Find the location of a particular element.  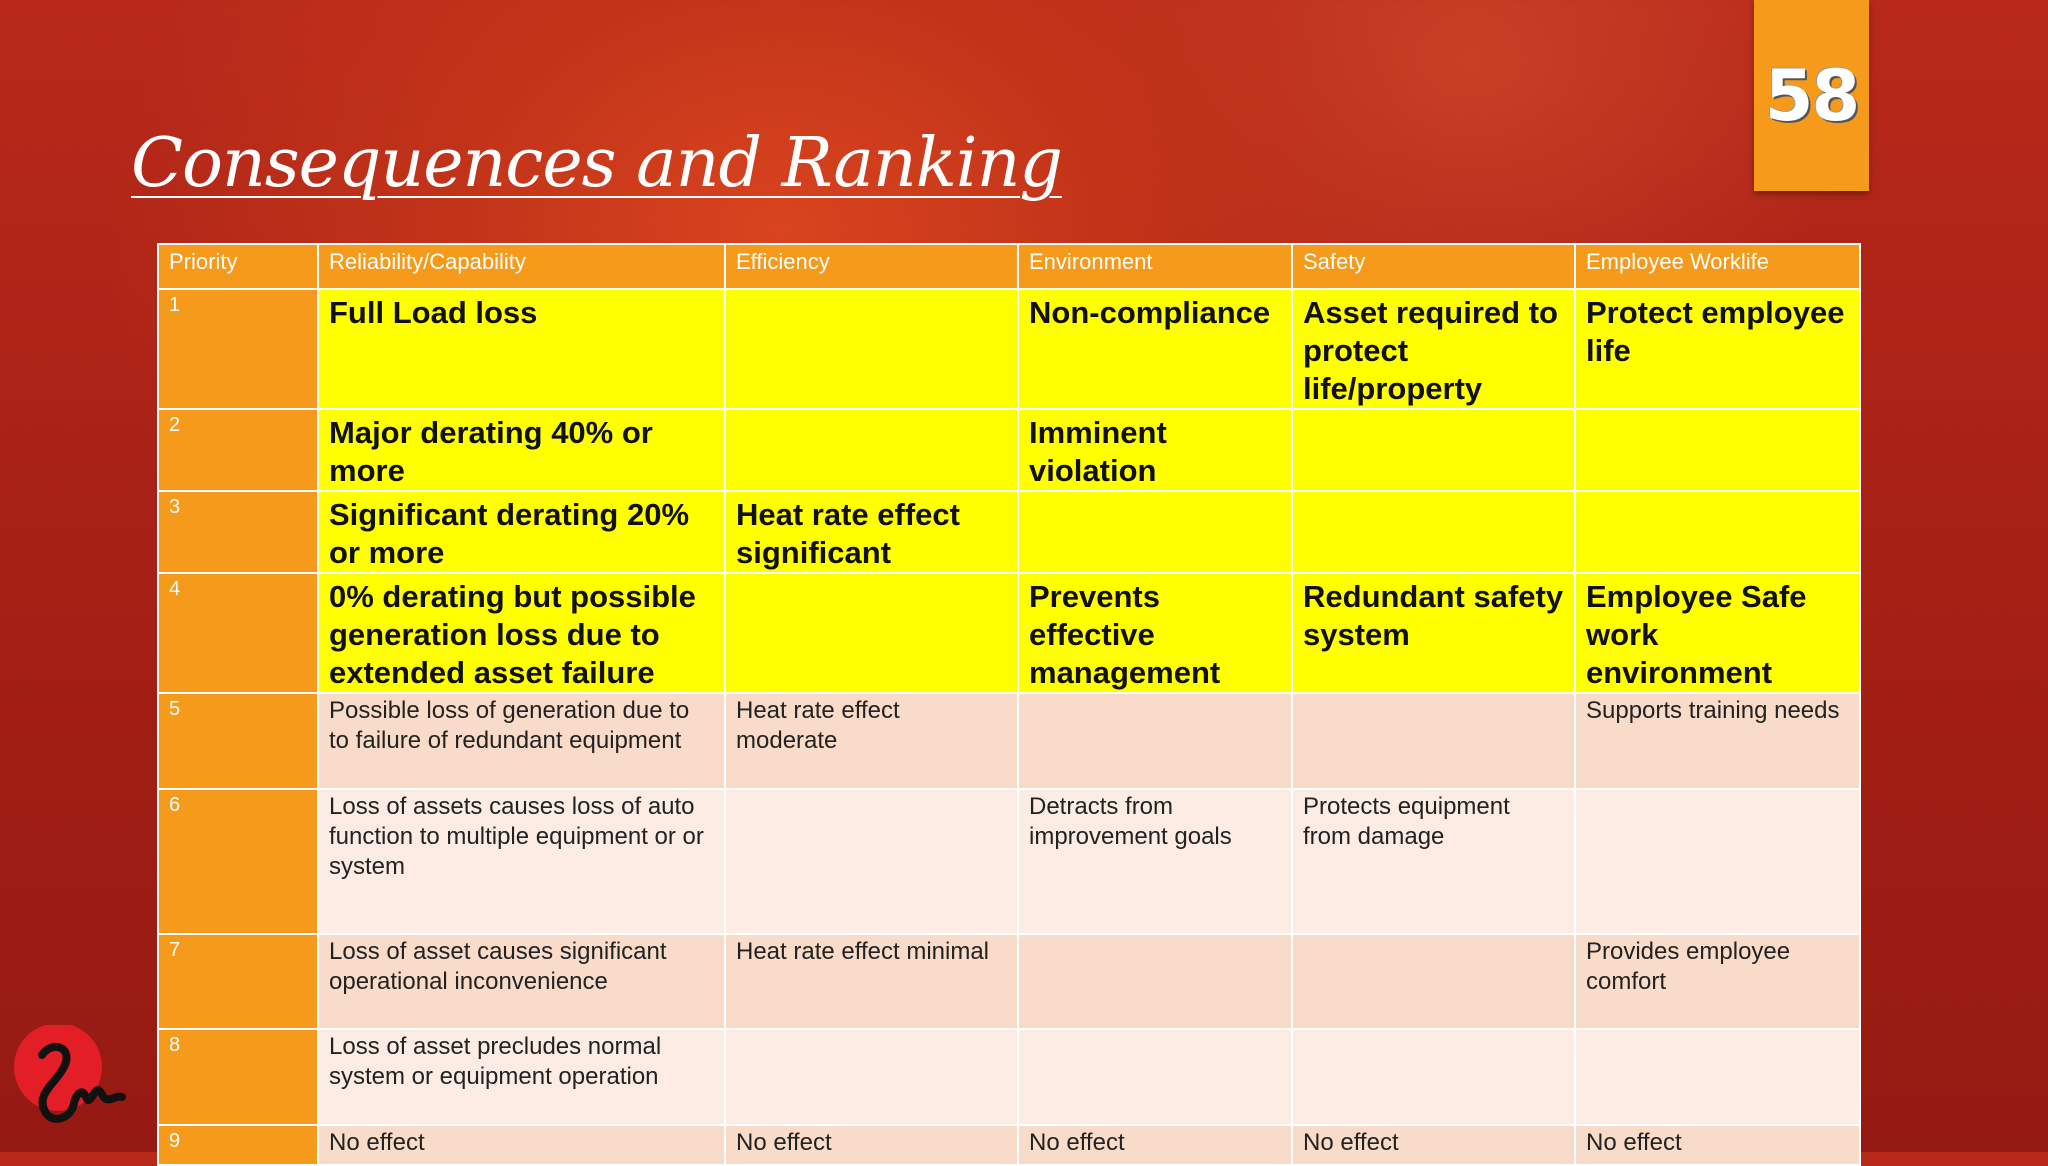

safety-cell: Protects equipment from damage is located at coordinates (1433, 861).